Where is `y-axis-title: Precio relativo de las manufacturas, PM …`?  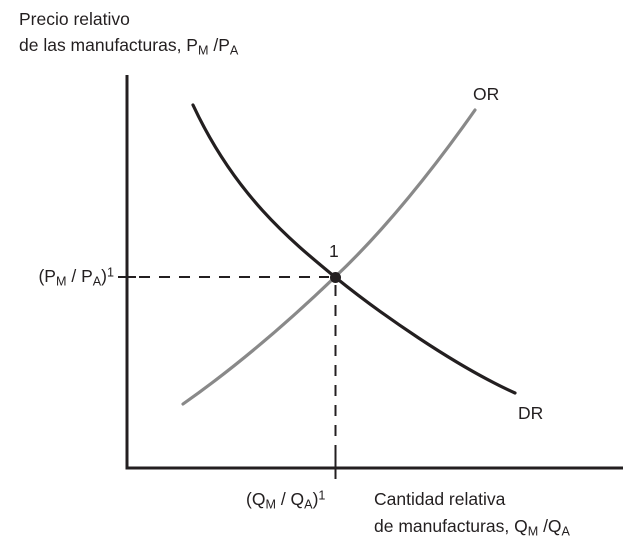
y-axis-title: Precio relativo de las manufacturas, PM … is located at coordinates (128, 32).